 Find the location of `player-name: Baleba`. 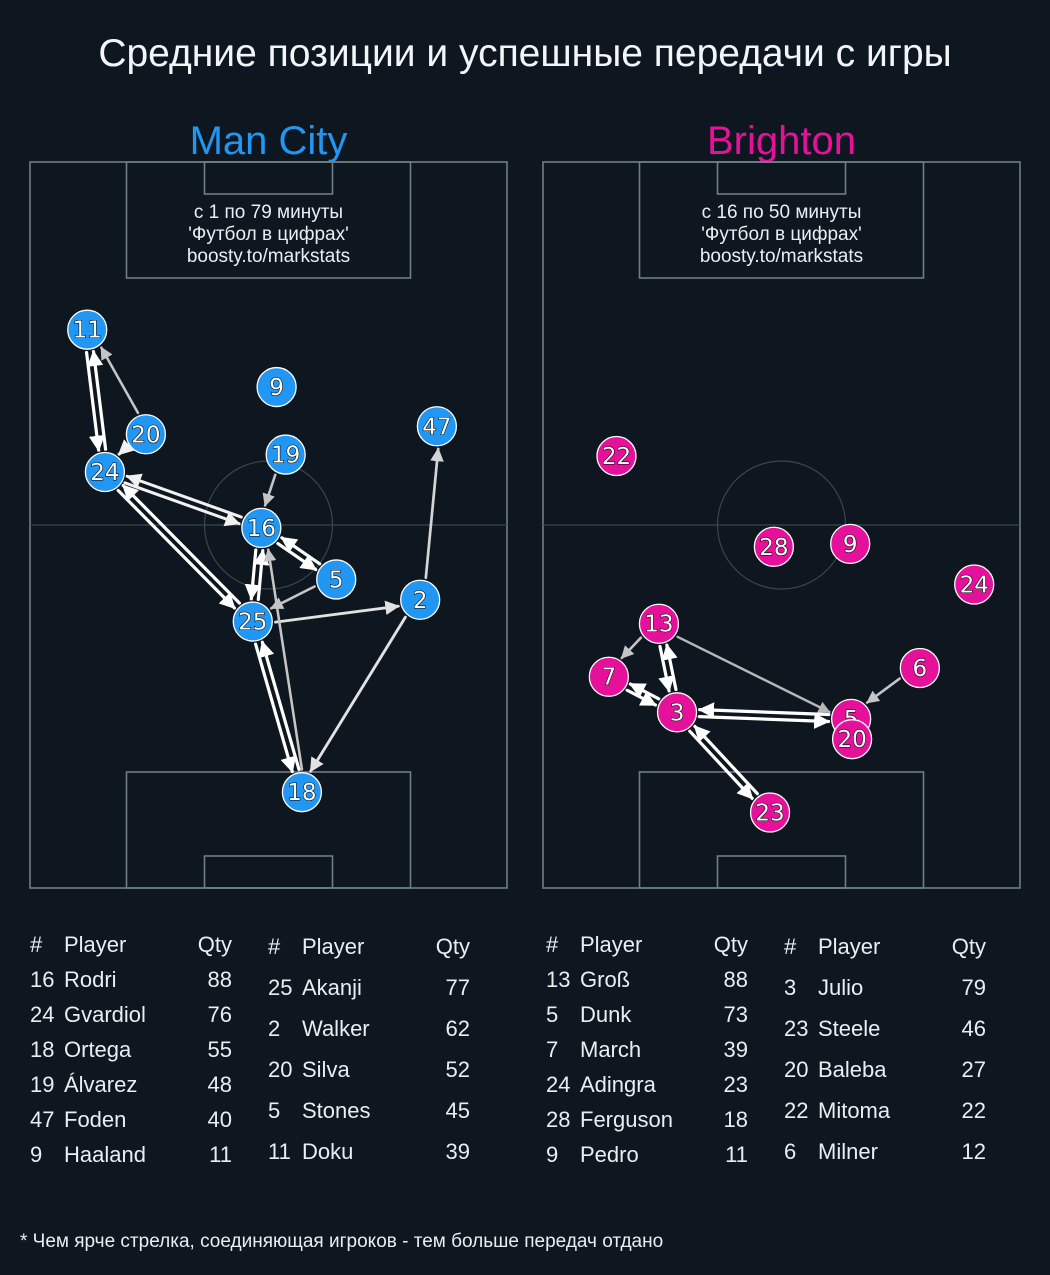

player-name: Baleba is located at coordinates (852, 1069).